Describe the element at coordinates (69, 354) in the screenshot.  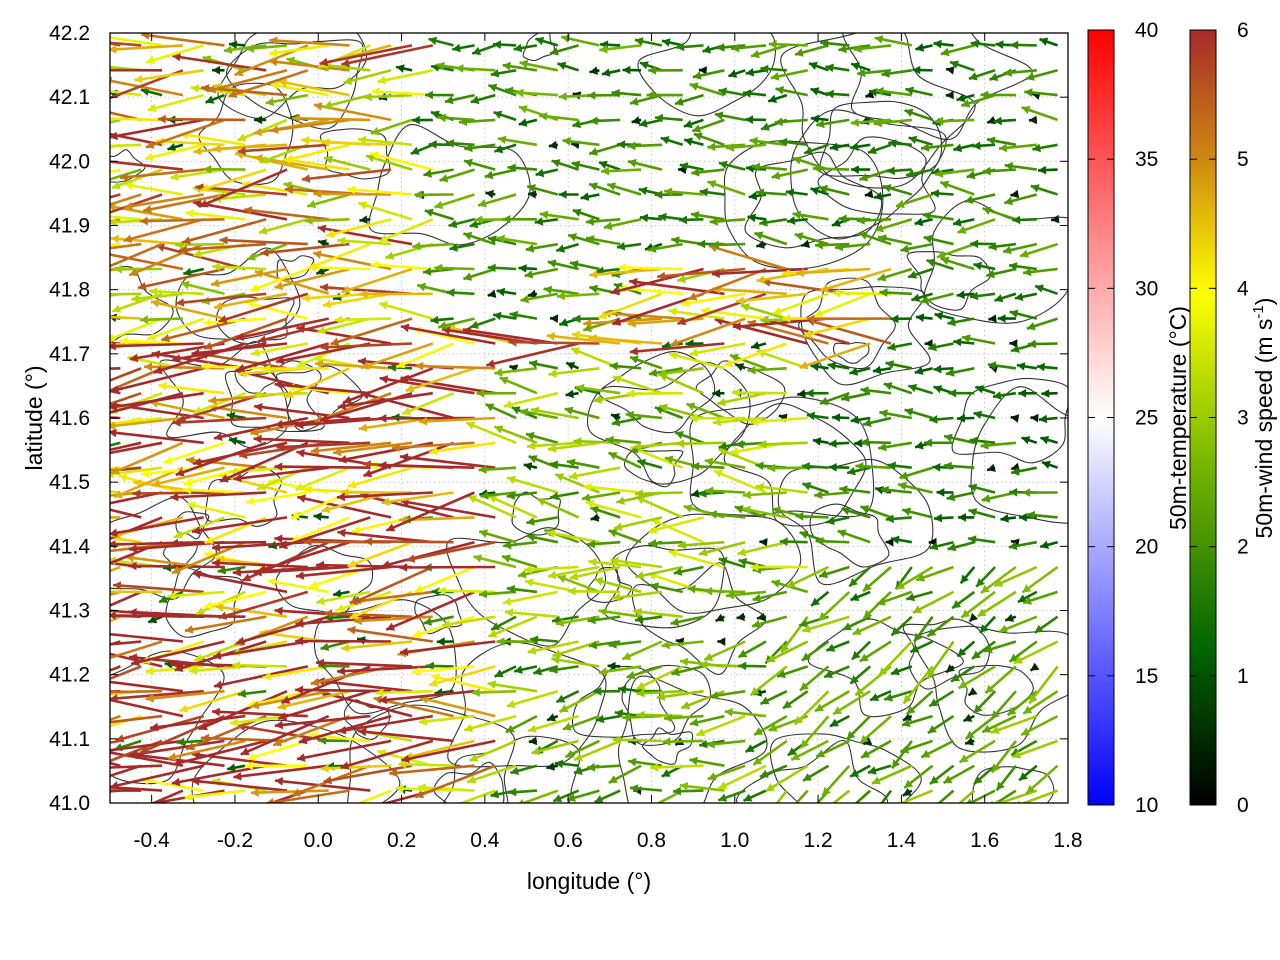
I see `y-tick-label: 41.7` at that location.